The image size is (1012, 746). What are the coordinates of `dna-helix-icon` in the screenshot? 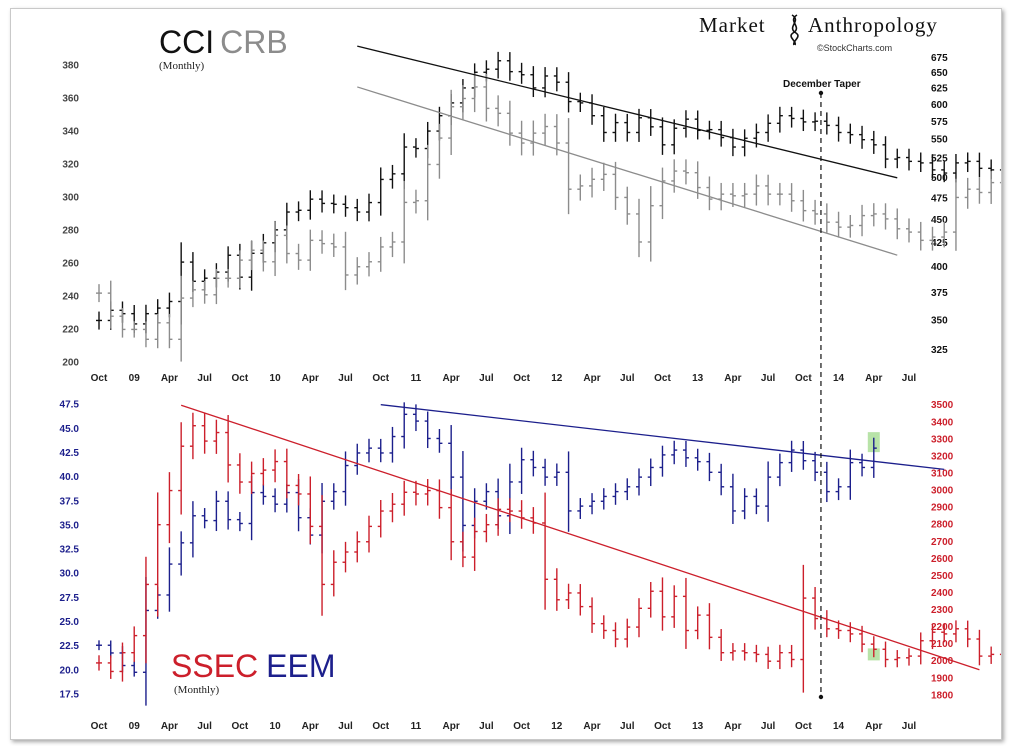 It's located at (794, 30).